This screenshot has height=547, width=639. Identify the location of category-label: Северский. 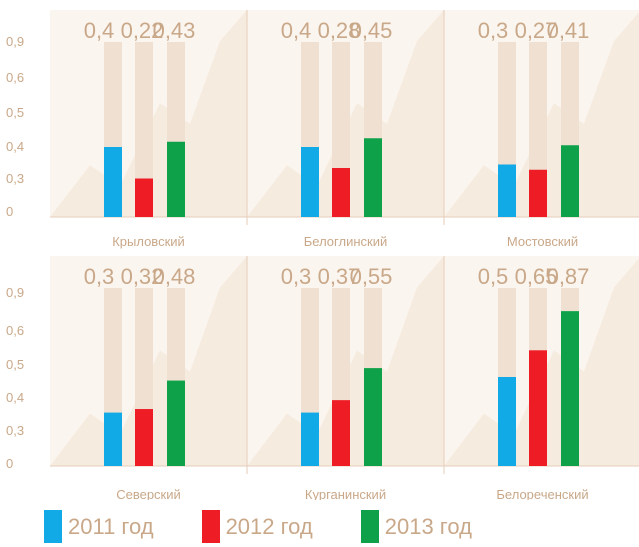
(148, 493).